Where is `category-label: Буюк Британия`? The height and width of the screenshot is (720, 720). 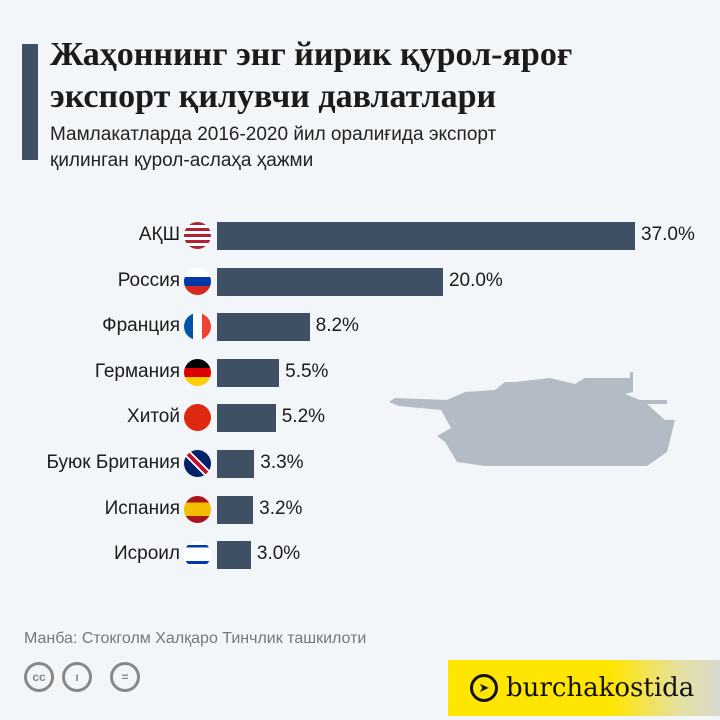 category-label: Буюк Британия is located at coordinates (113, 462).